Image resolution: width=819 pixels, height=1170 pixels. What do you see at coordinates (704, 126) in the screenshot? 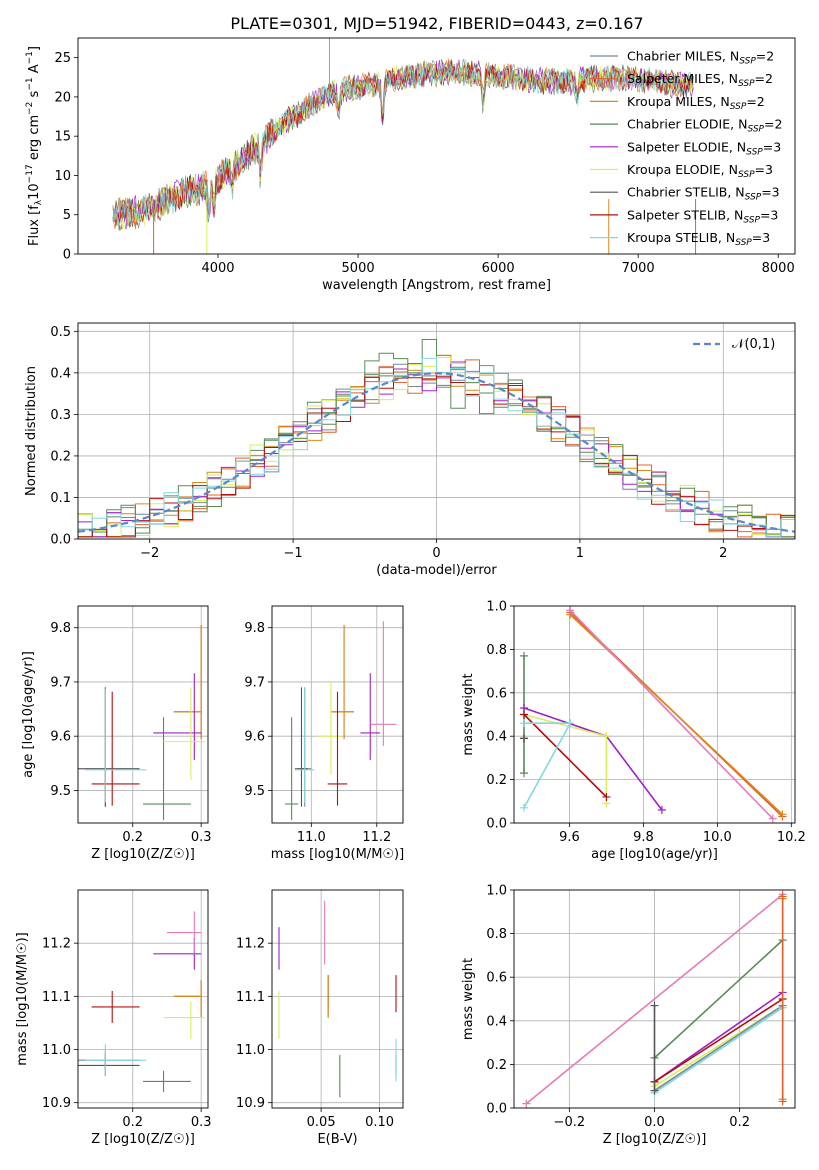
I see `legend-label: Chabrier ELODIE, NSSP=2` at bounding box center [704, 126].